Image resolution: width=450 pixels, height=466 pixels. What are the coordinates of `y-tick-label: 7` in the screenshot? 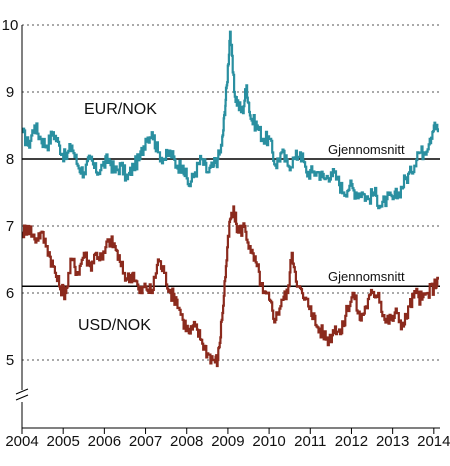 It's located at (10, 226).